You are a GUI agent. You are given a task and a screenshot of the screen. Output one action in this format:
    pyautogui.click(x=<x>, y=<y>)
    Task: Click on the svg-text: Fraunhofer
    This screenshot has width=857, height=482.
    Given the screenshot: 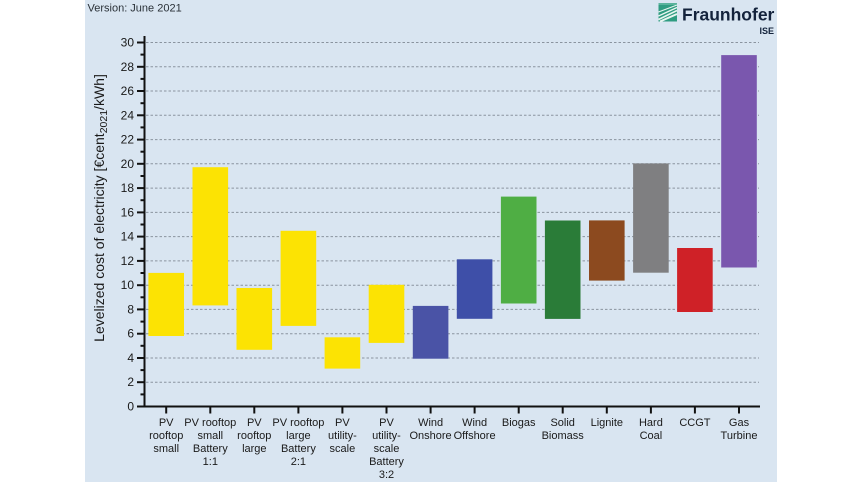 What is the action you would take?
    pyautogui.click(x=728, y=15)
    